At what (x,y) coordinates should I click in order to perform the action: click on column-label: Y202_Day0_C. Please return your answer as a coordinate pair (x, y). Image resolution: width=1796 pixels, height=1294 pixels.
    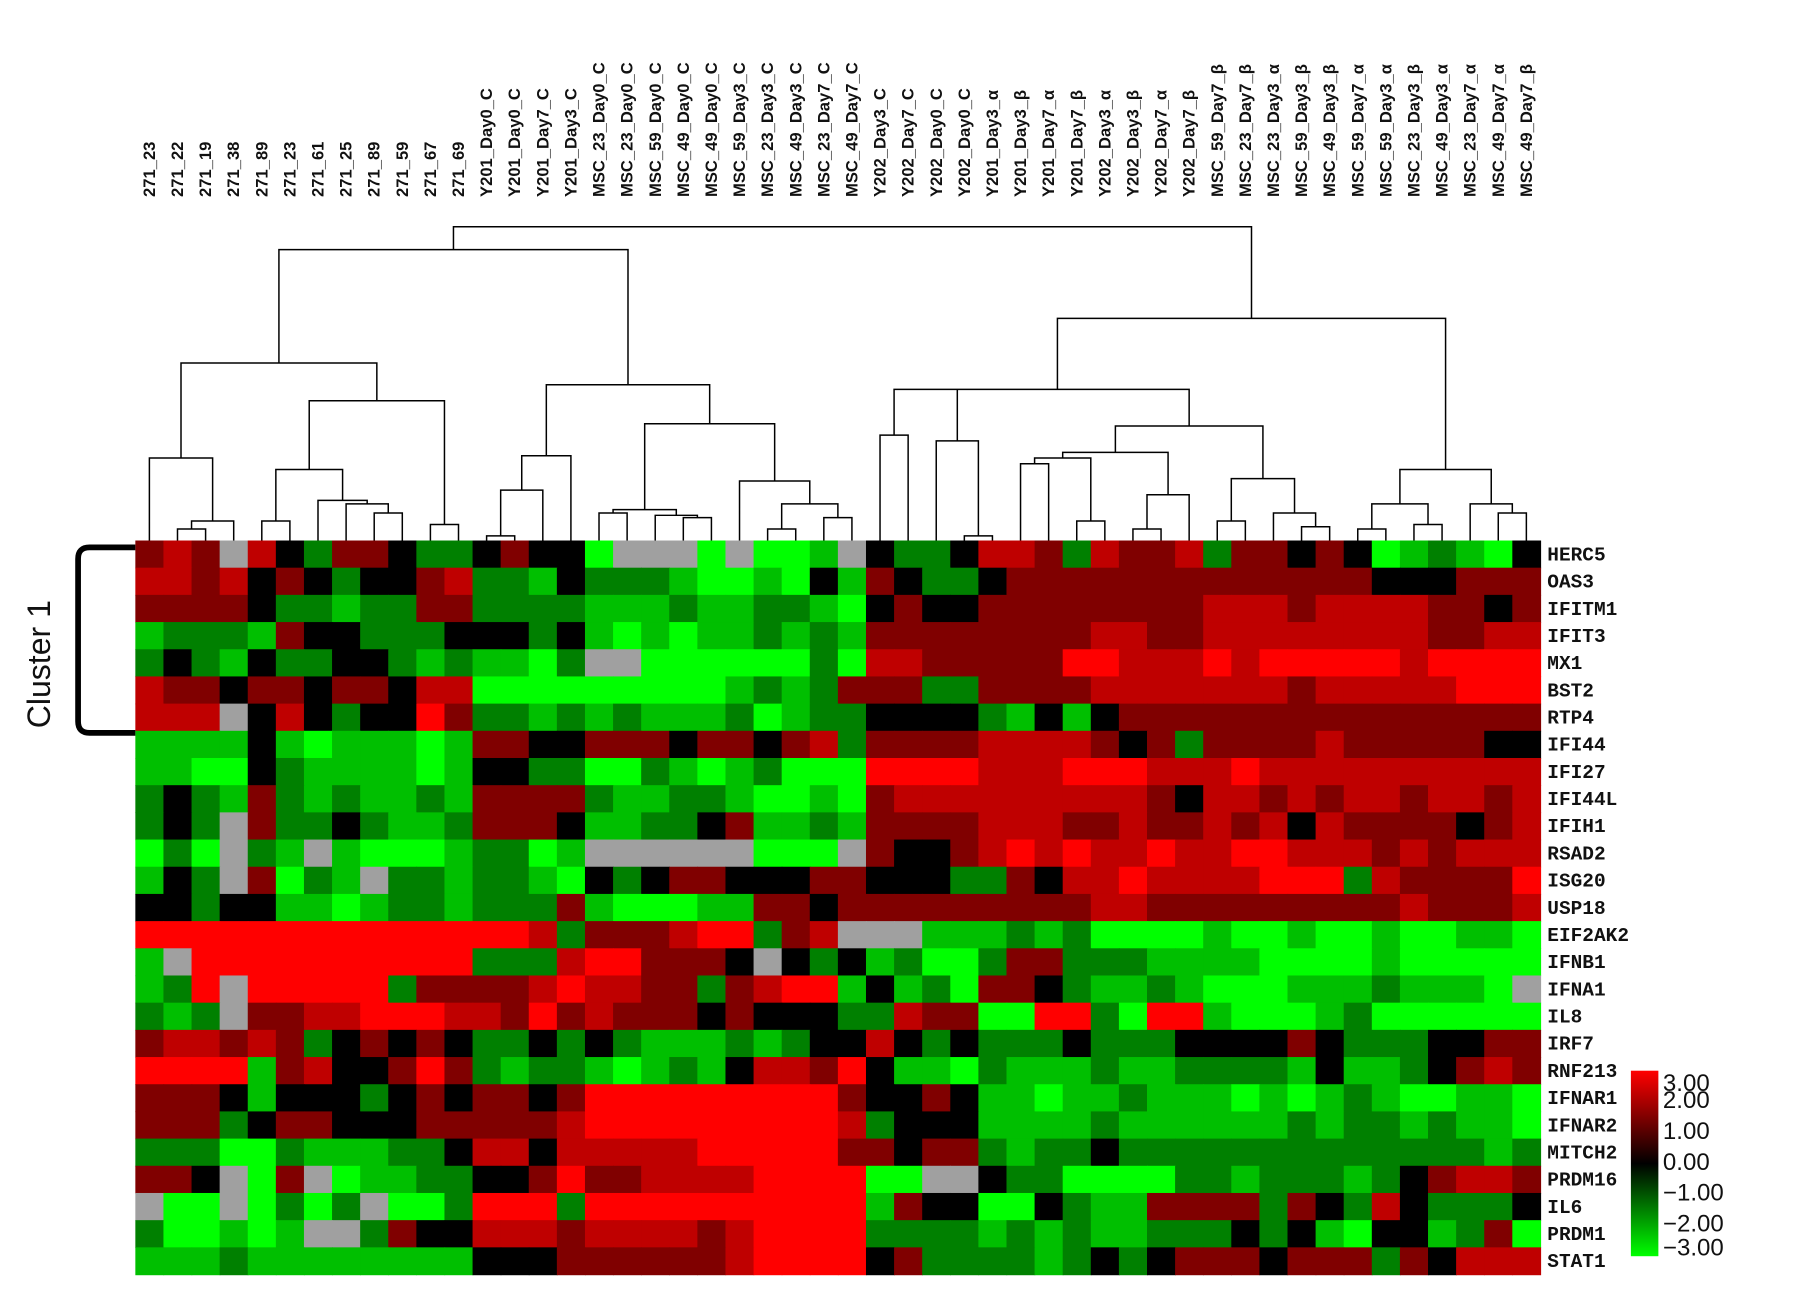
    Looking at the image, I should click on (936, 142).